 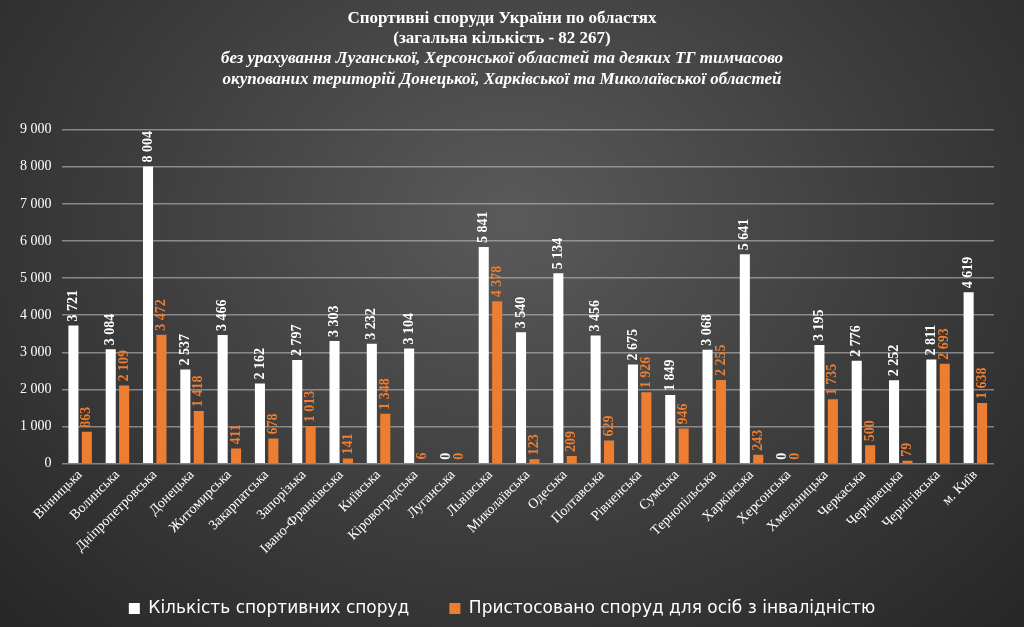 I want to click on data-label: 3 104, so click(x=408, y=329).